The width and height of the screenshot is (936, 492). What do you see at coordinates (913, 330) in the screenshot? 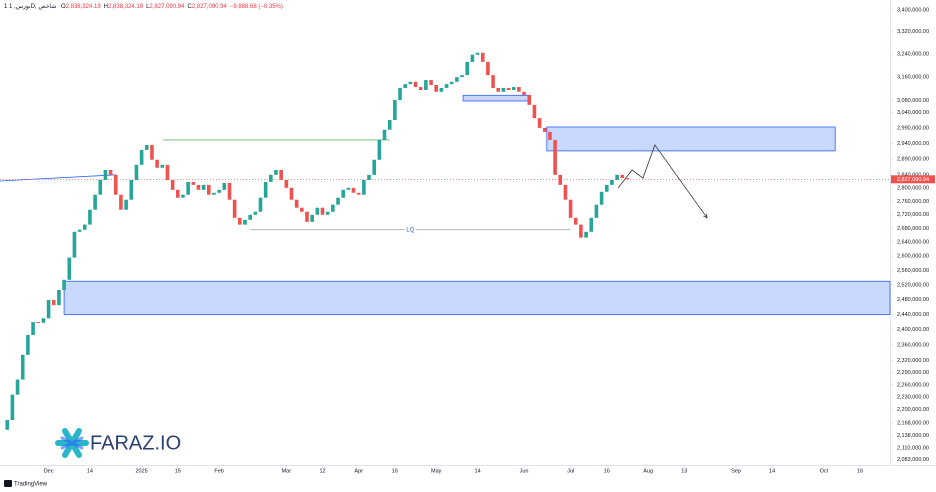
I see `y-tick-label: 2,400,000.00` at bounding box center [913, 330].